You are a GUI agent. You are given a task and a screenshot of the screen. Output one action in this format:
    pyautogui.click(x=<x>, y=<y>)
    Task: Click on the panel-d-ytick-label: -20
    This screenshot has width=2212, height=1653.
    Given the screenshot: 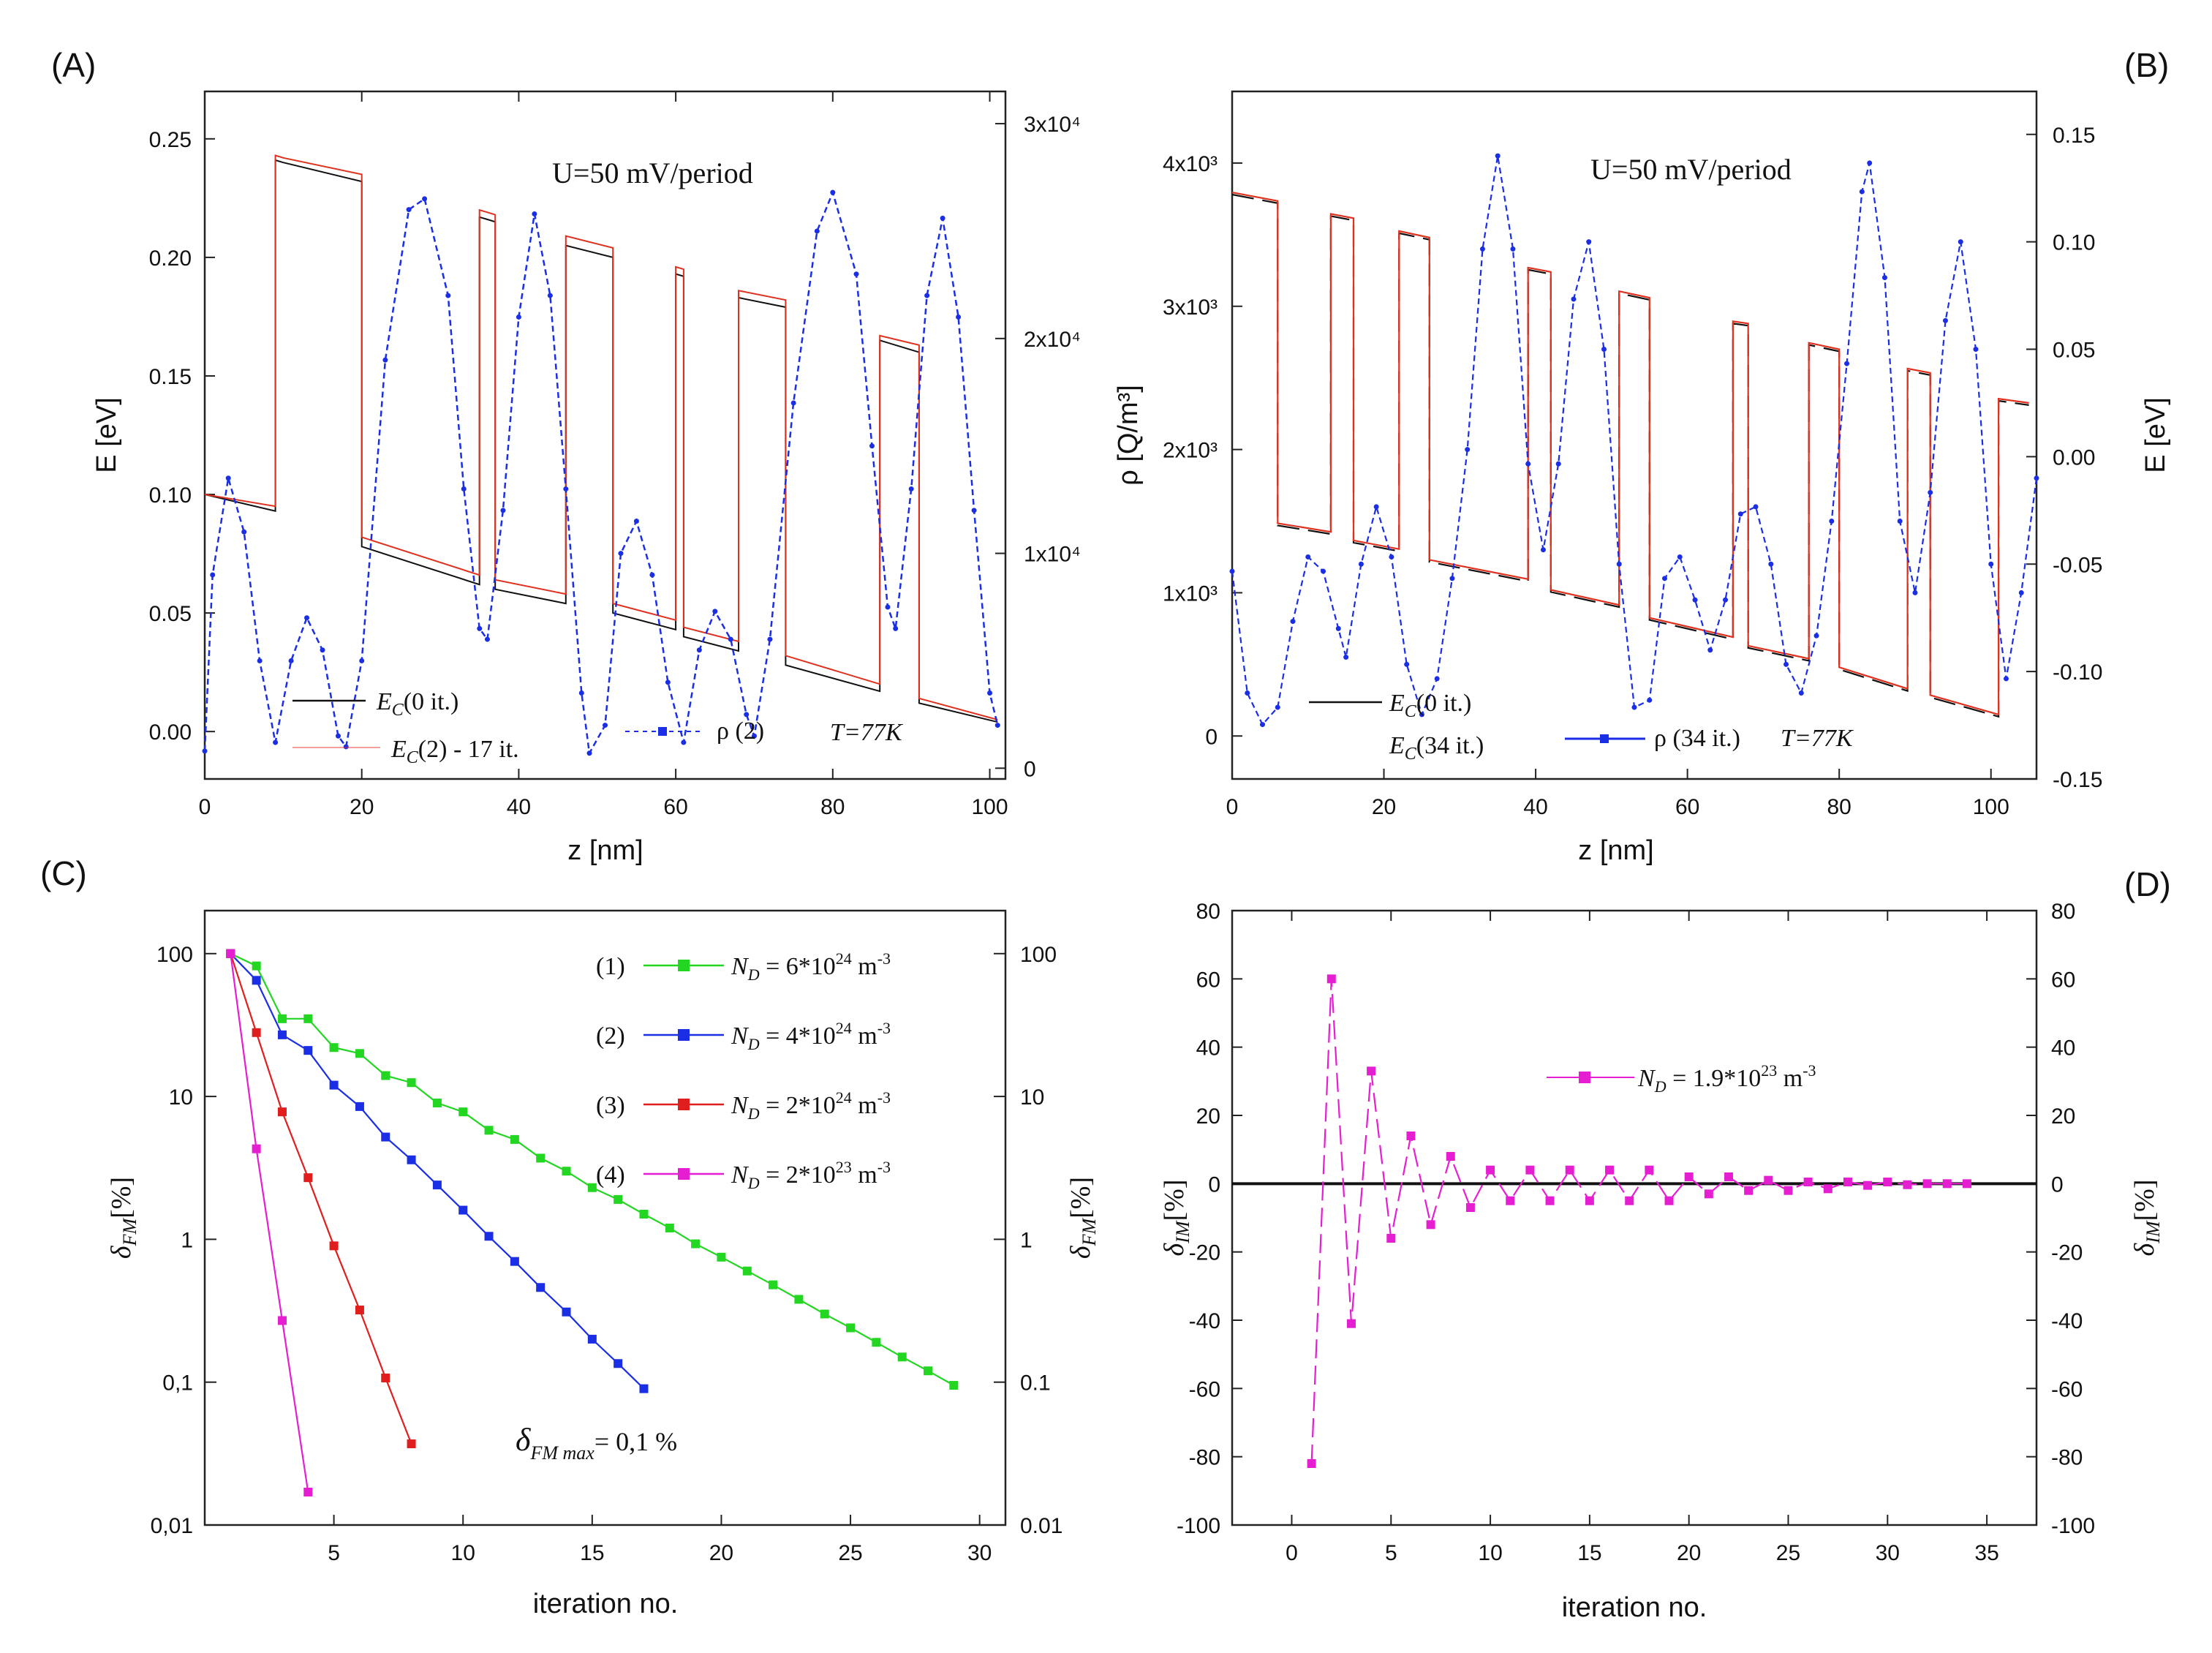 What is the action you would take?
    pyautogui.click(x=1204, y=1253)
    